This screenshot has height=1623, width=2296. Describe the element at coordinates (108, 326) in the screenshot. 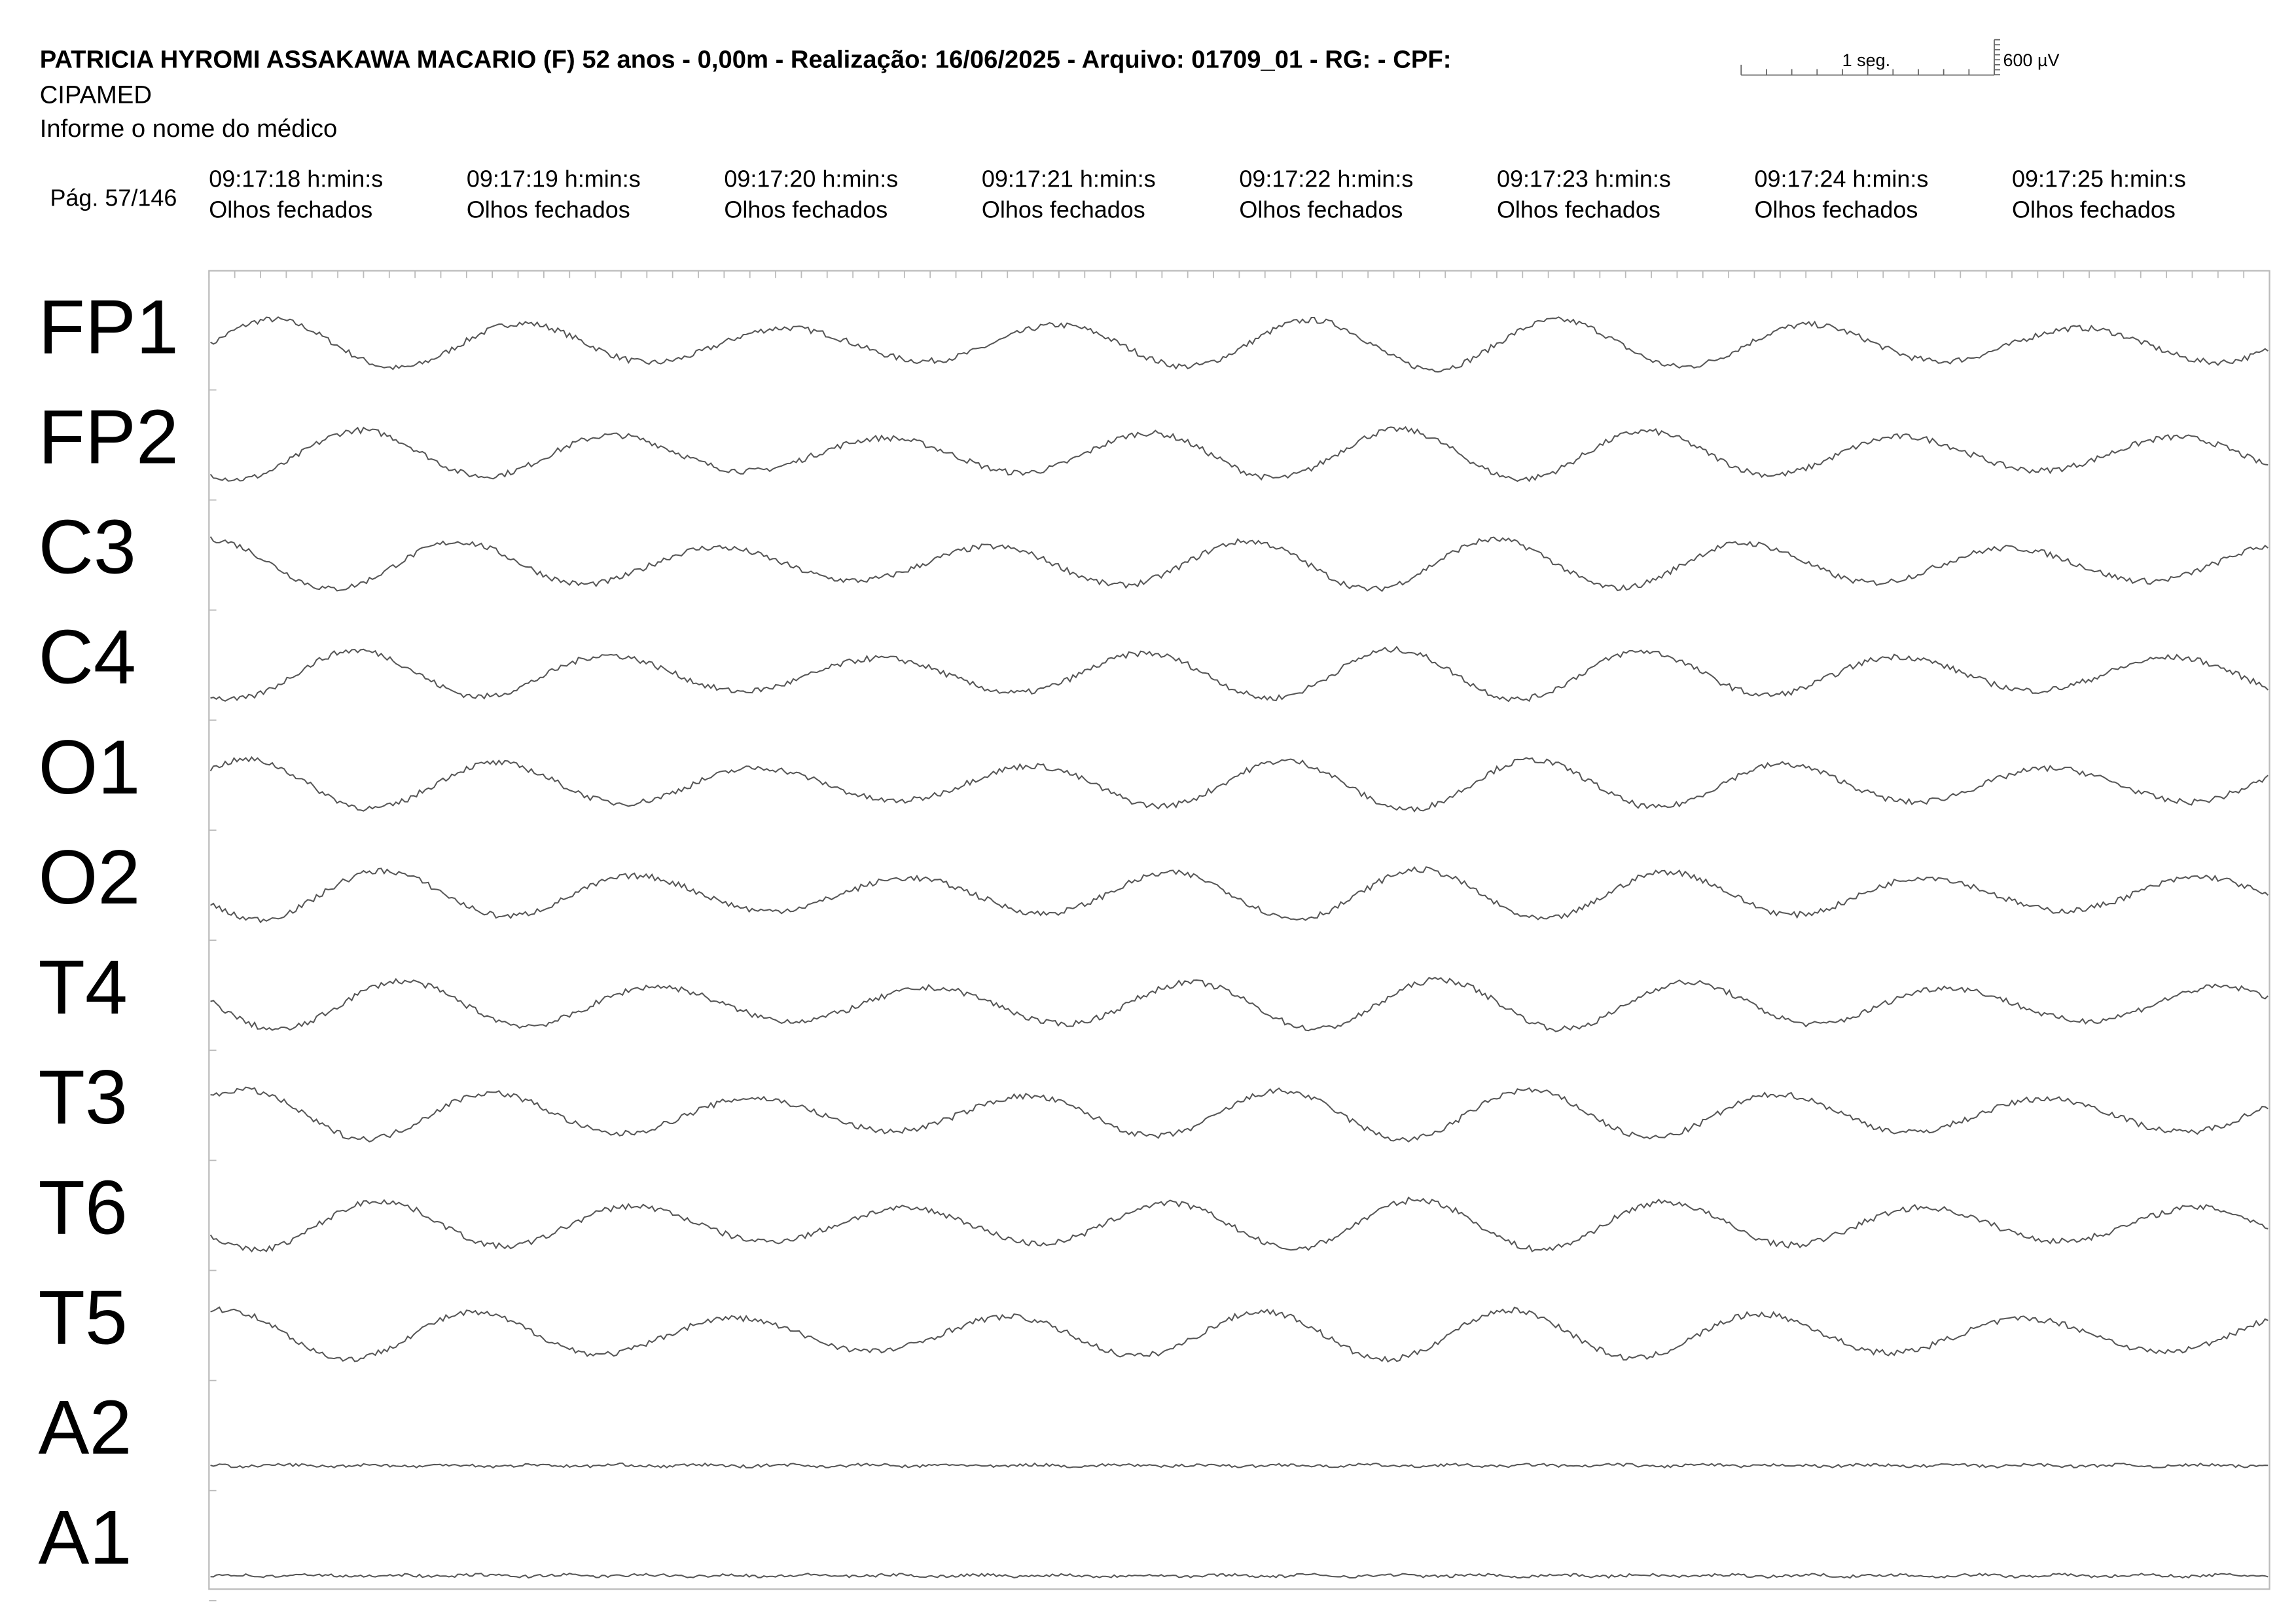

I see `channel-label: FP1` at that location.